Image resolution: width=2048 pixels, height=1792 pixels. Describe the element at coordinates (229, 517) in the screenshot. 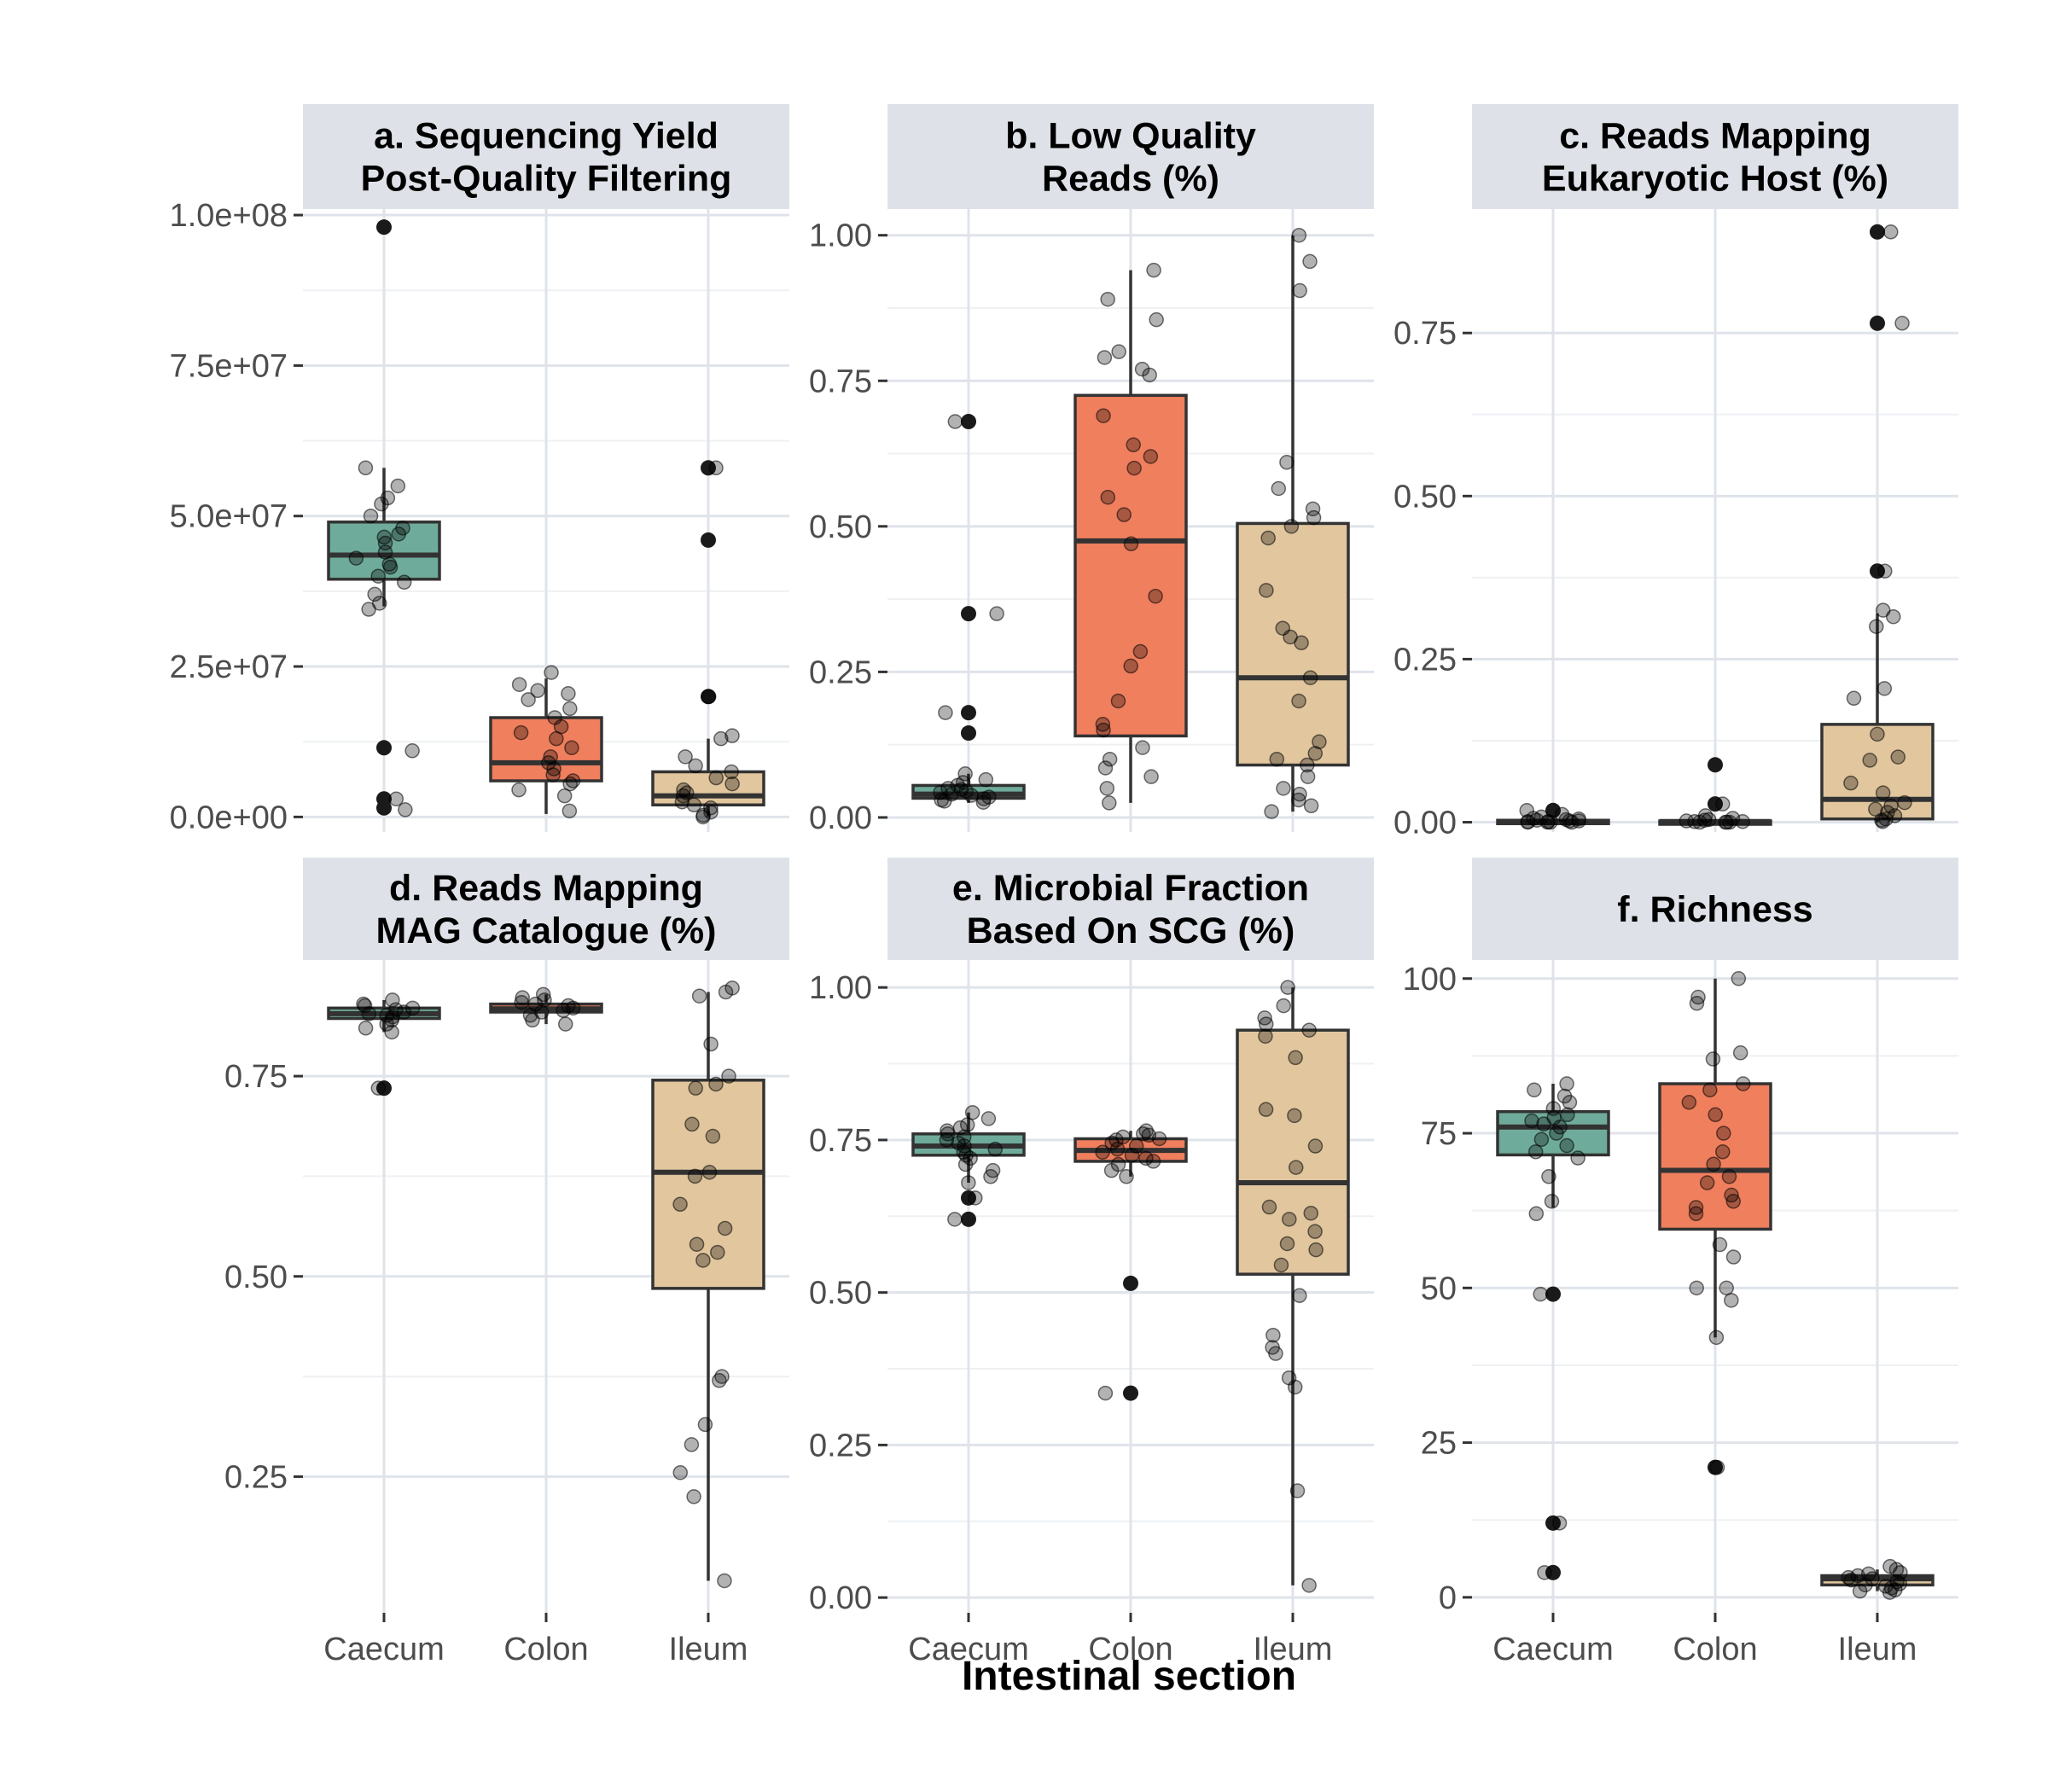

I see `y-tick-label: 5.0e+07` at that location.